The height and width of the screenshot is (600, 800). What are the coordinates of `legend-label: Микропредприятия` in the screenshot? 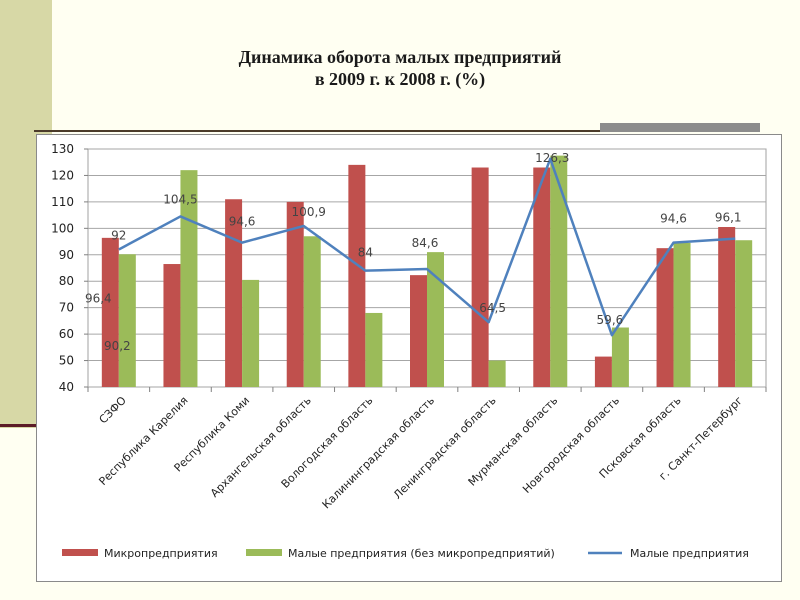 It's located at (161, 553).